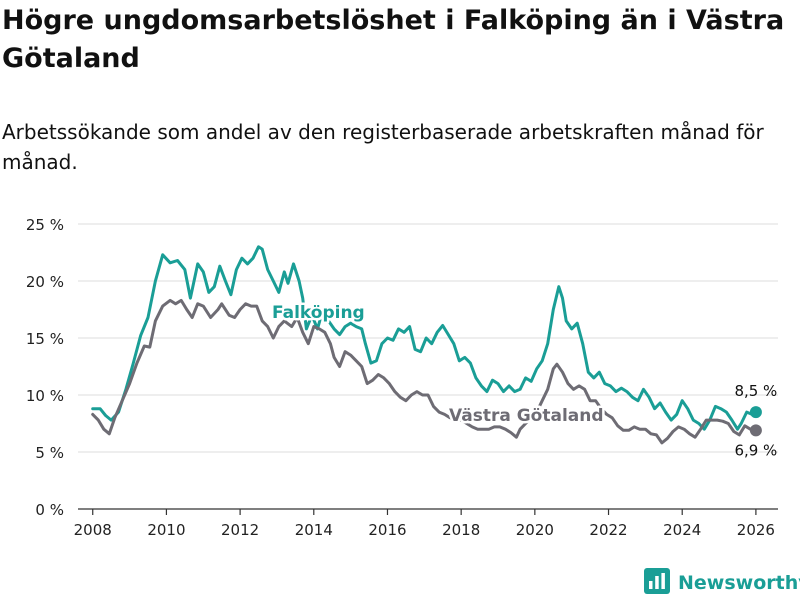 This screenshot has width=800, height=600. What do you see at coordinates (756, 530) in the screenshot?
I see `x-tick-label: 2026` at bounding box center [756, 530].